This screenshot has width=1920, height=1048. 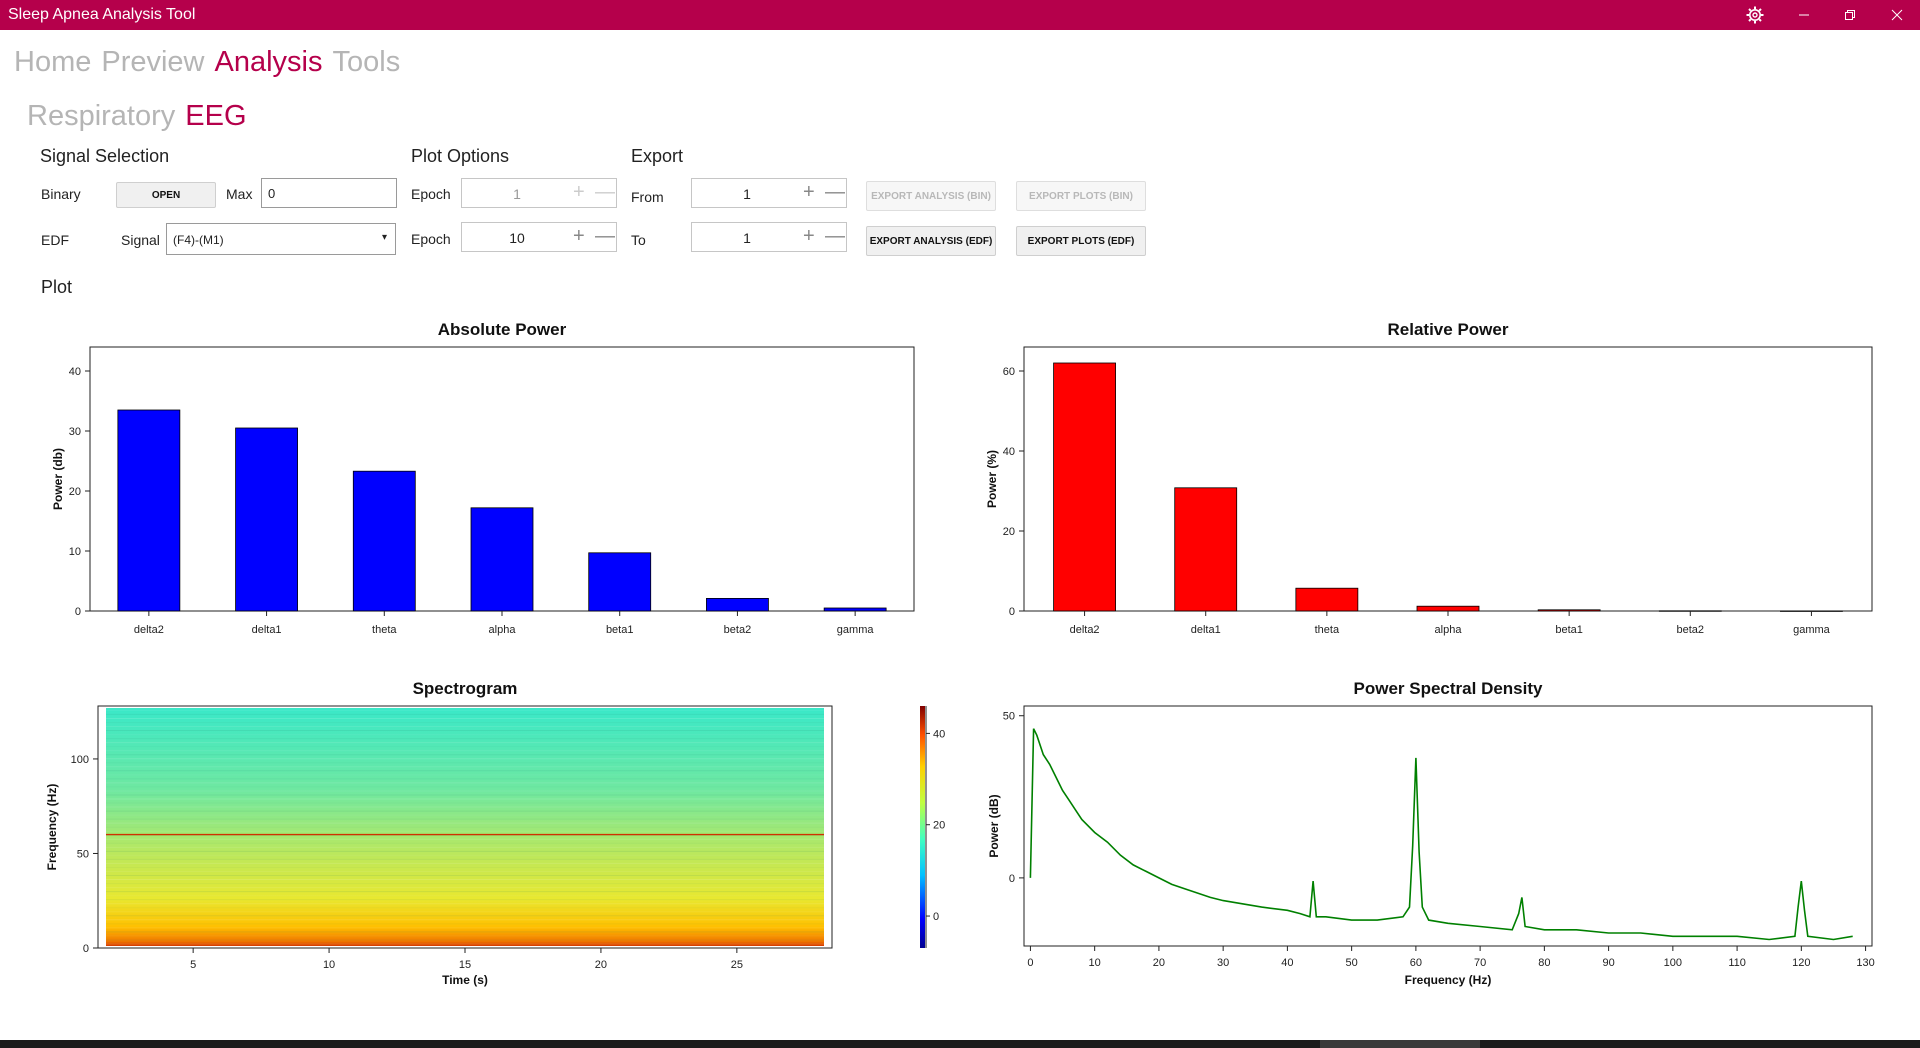 What do you see at coordinates (366, 62) in the screenshot?
I see `tab-tools: Tools` at bounding box center [366, 62].